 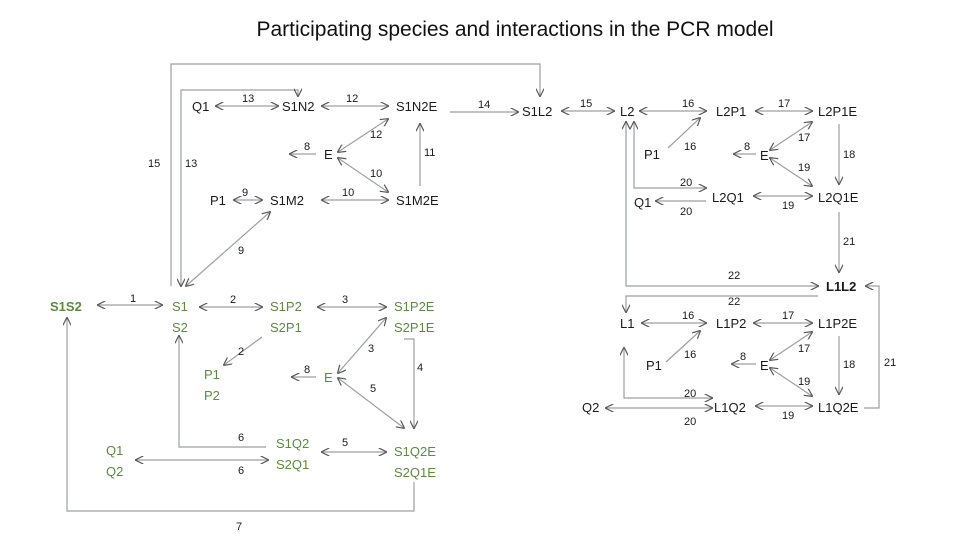 What do you see at coordinates (654, 365) in the screenshot?
I see `node-p1-br: P1` at bounding box center [654, 365].